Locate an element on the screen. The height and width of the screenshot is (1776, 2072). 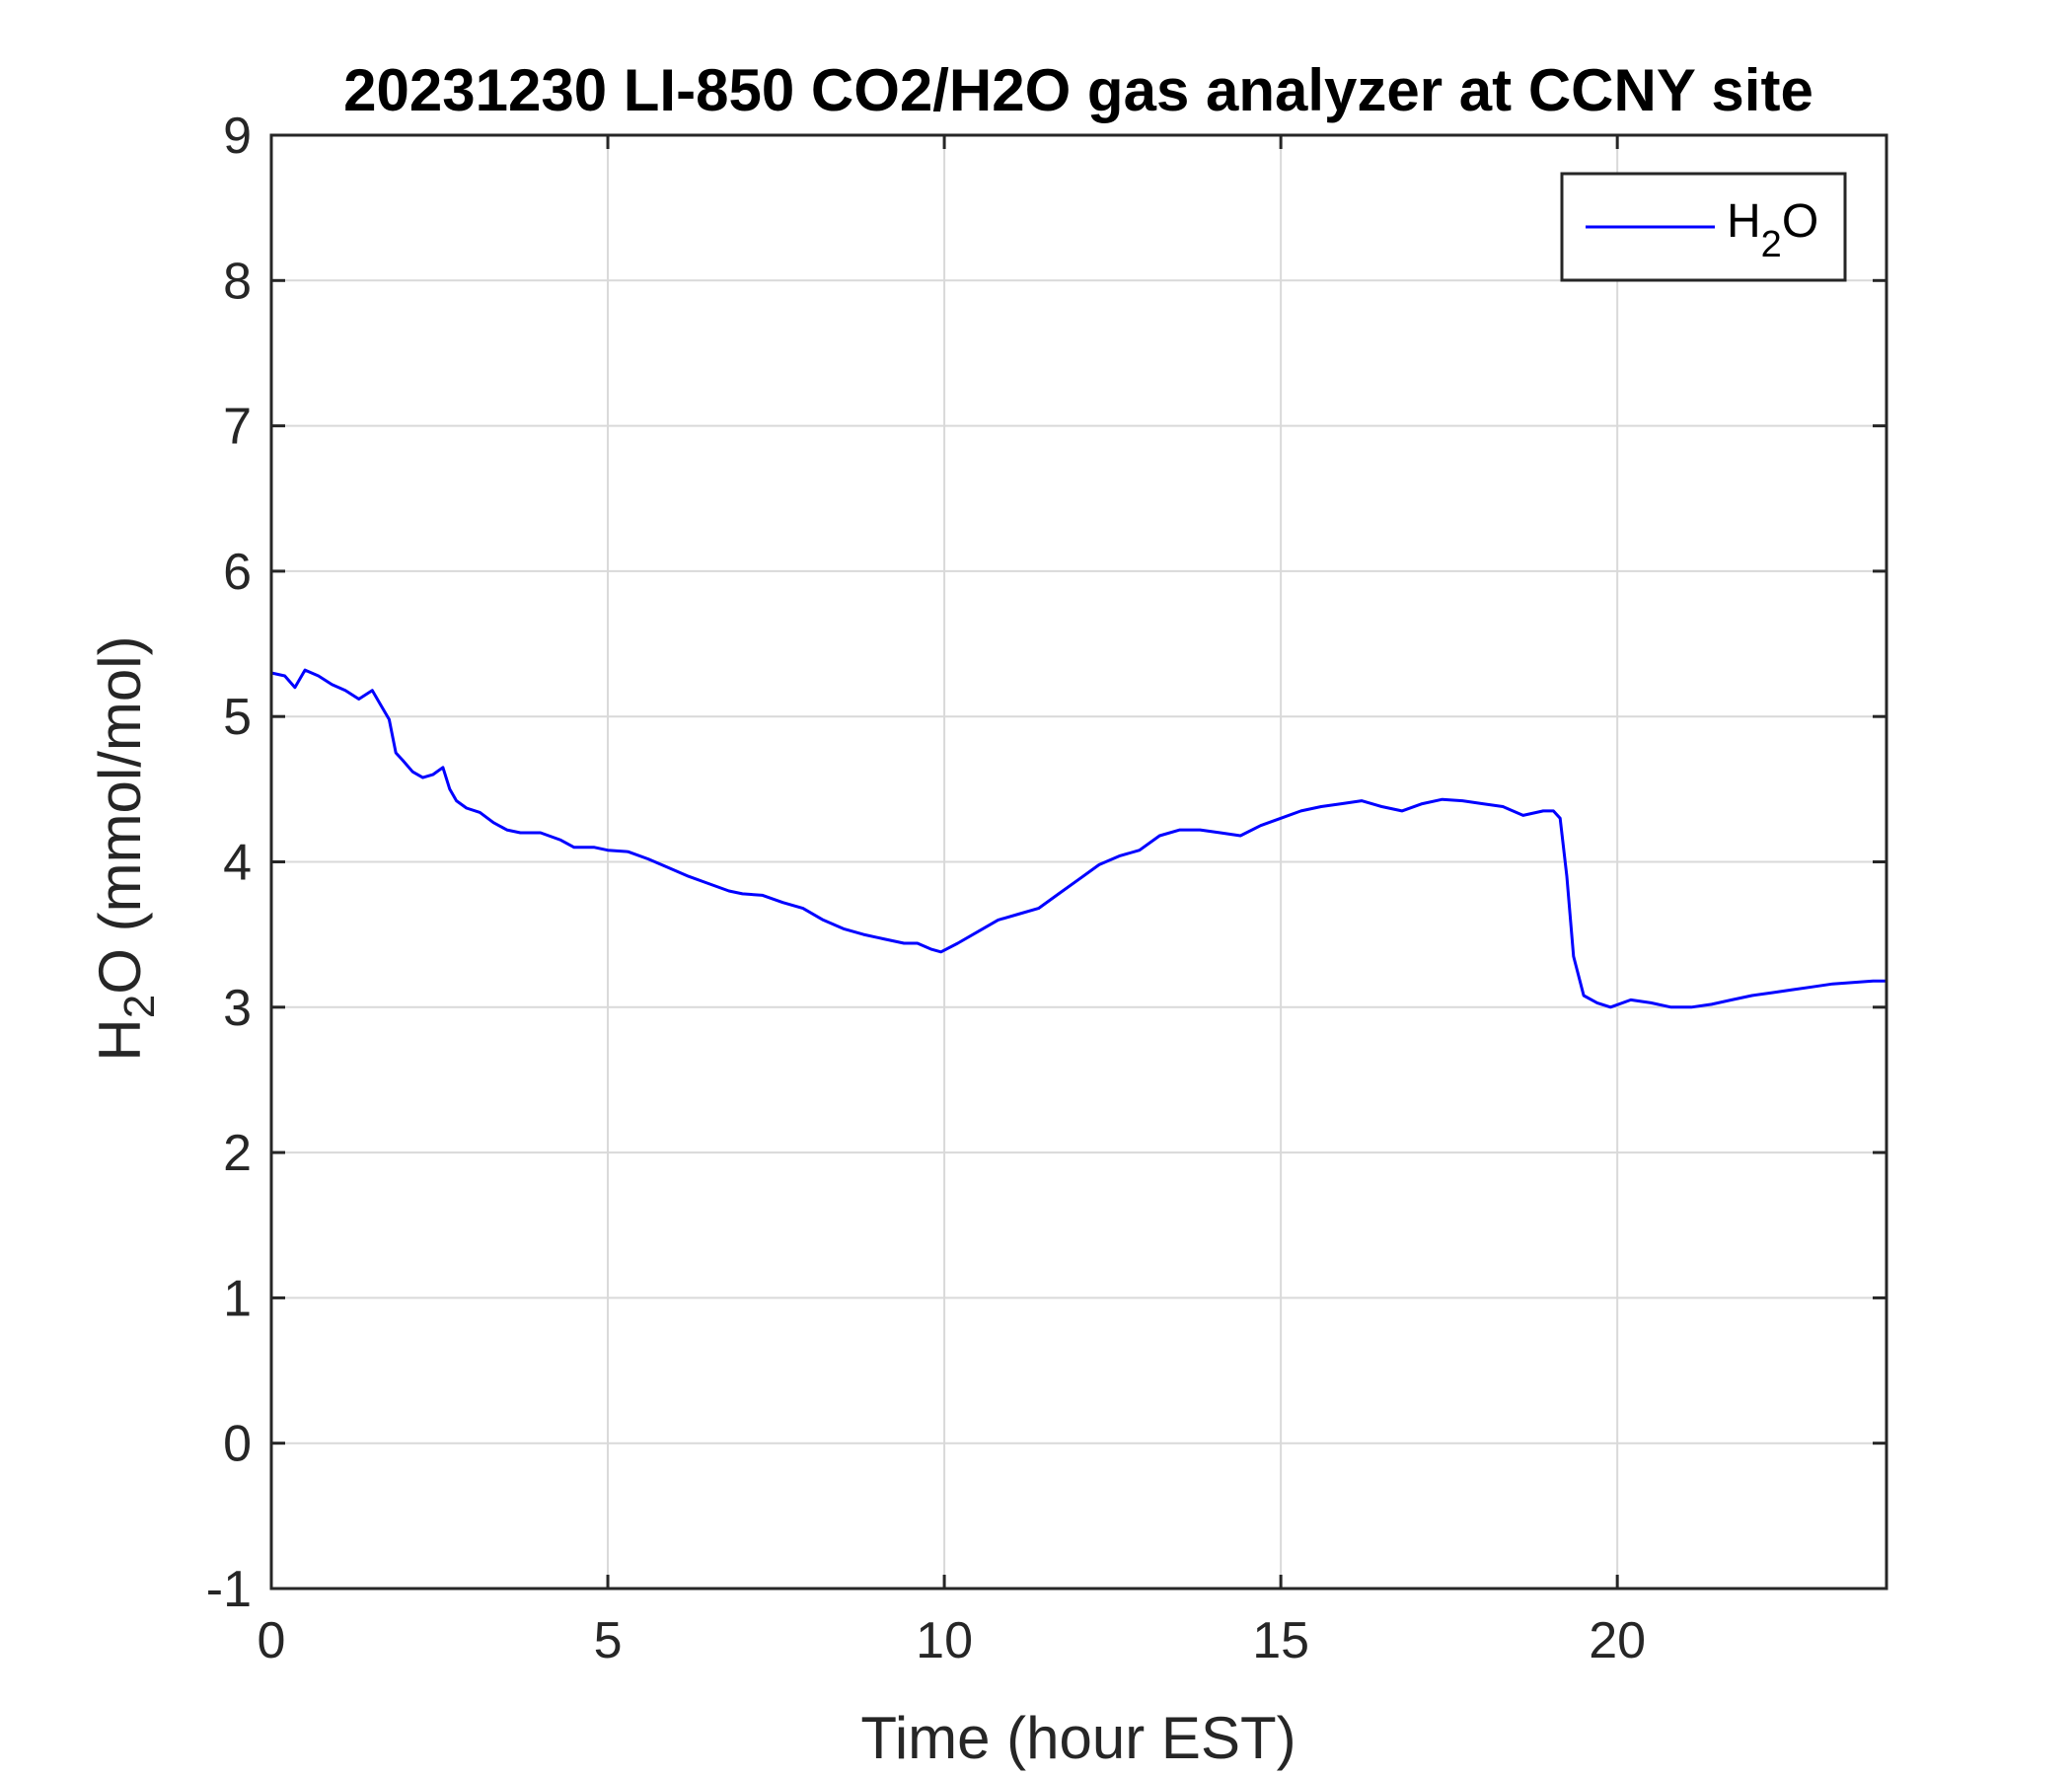
legend: H2O is located at coordinates (1704, 227).